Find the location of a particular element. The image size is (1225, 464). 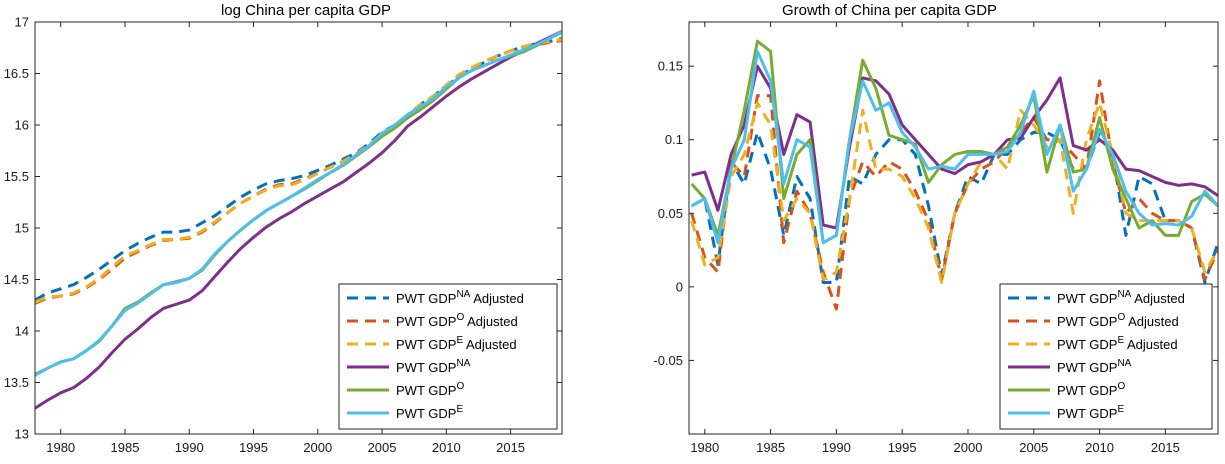

y-tick-label: 0 is located at coordinates (679, 286).